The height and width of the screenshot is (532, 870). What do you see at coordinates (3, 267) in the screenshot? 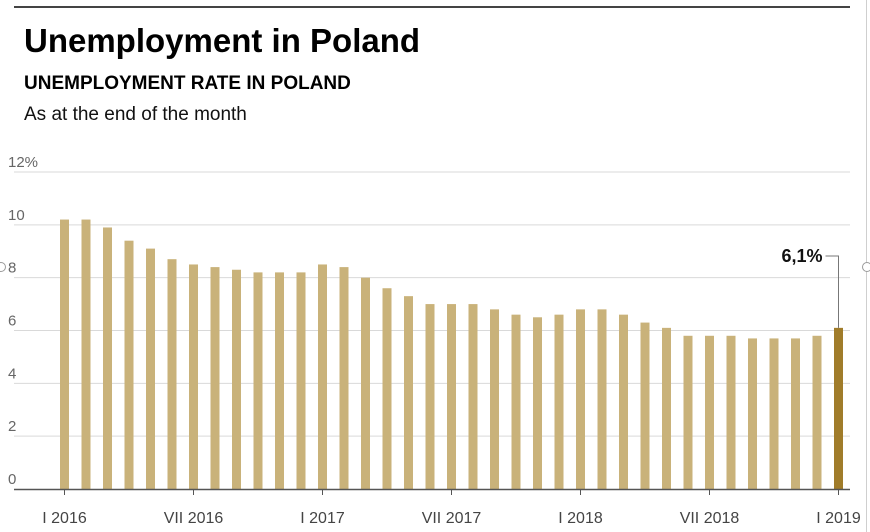
I see `resize-handle-left` at bounding box center [3, 267].